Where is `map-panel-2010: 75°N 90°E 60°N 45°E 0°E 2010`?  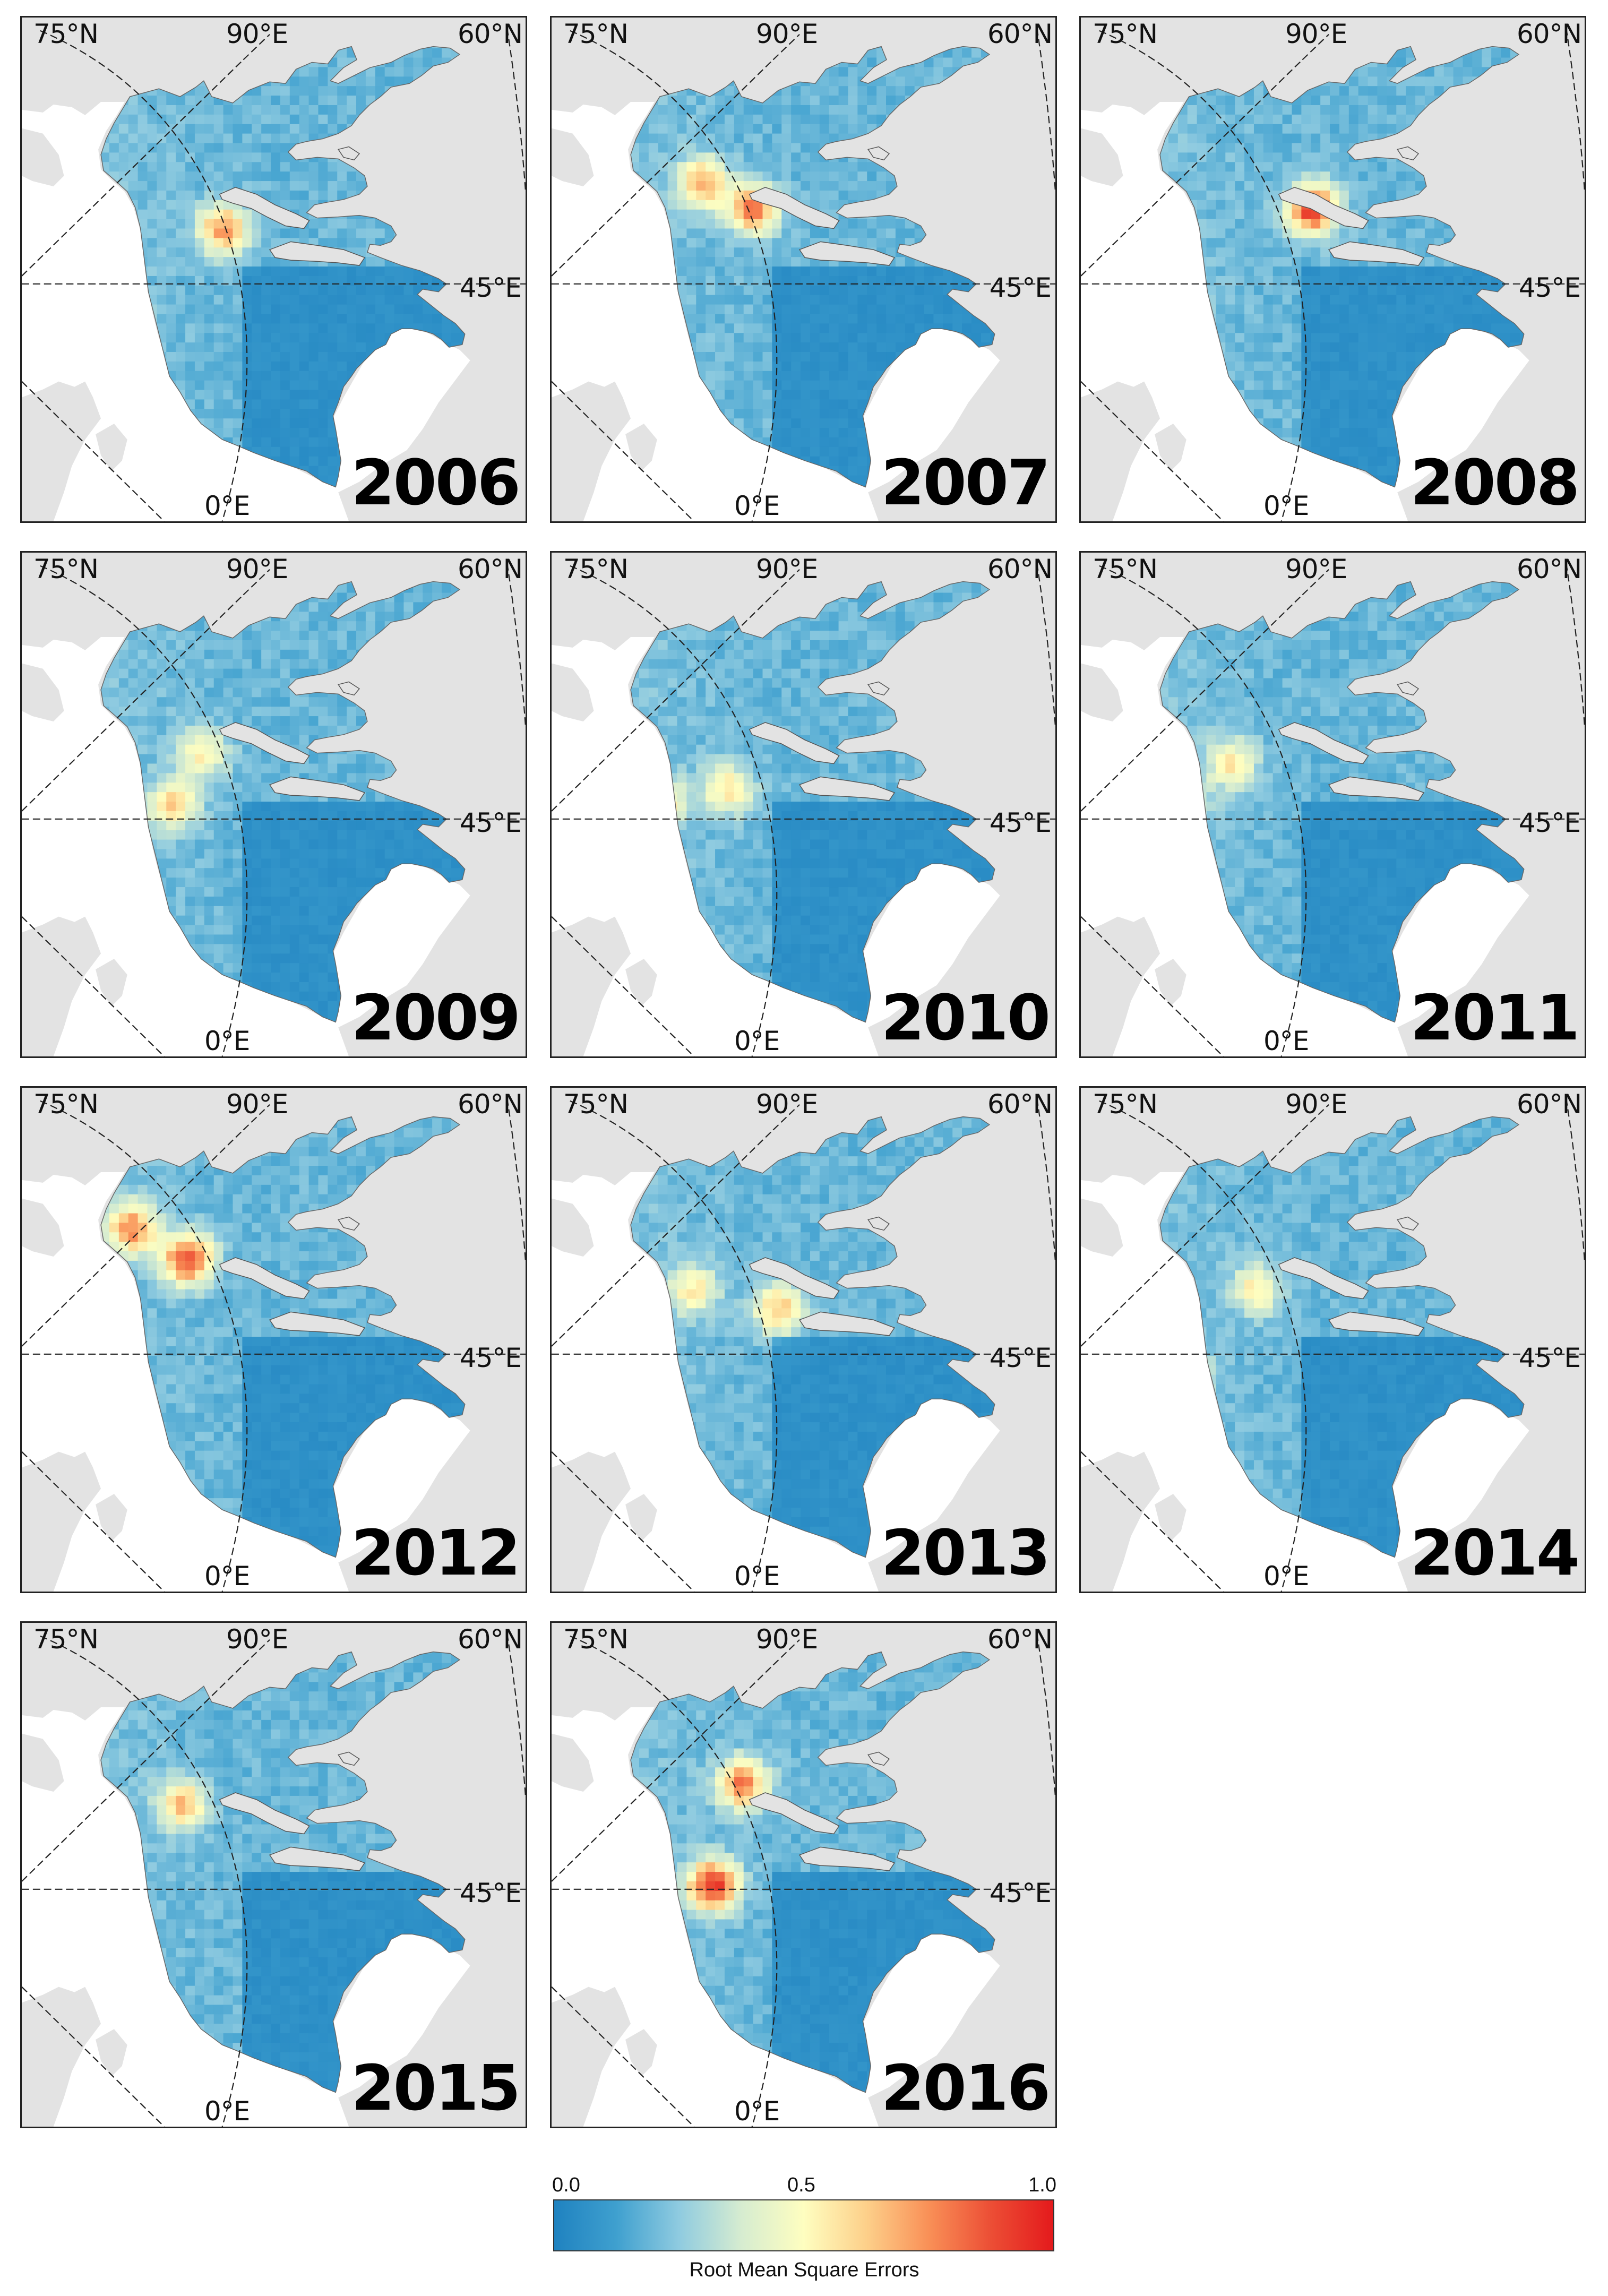
map-panel-2010: 75°N 90°E 60°N 45°E 0°E 2010 is located at coordinates (803, 804).